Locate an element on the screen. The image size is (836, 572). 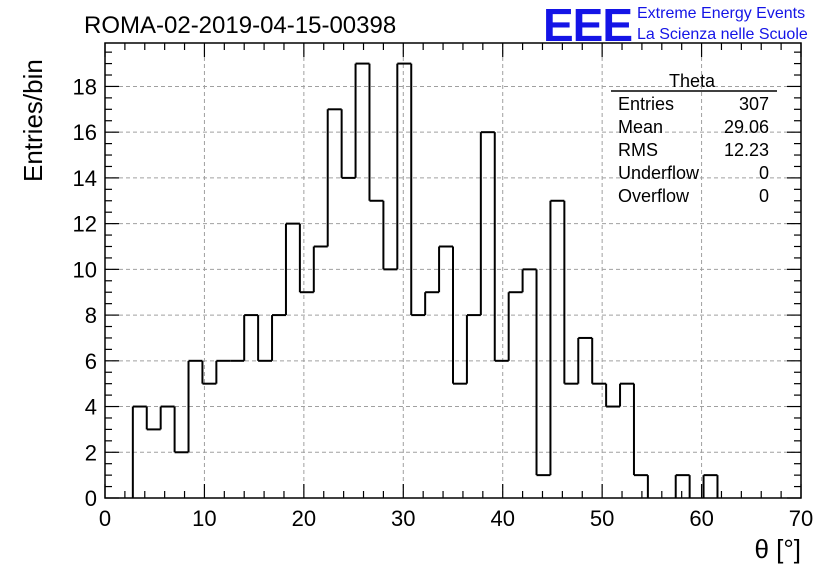
stats-label: RMS is located at coordinates (638, 150).